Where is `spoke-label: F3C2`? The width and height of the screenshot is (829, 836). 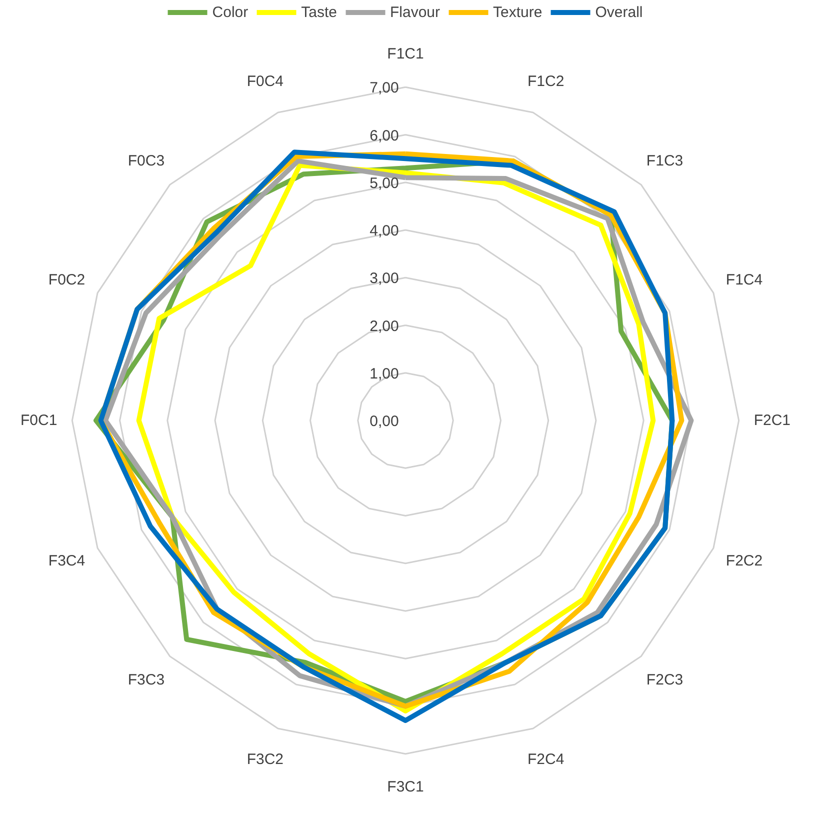 spoke-label: F3C2 is located at coordinates (265, 759).